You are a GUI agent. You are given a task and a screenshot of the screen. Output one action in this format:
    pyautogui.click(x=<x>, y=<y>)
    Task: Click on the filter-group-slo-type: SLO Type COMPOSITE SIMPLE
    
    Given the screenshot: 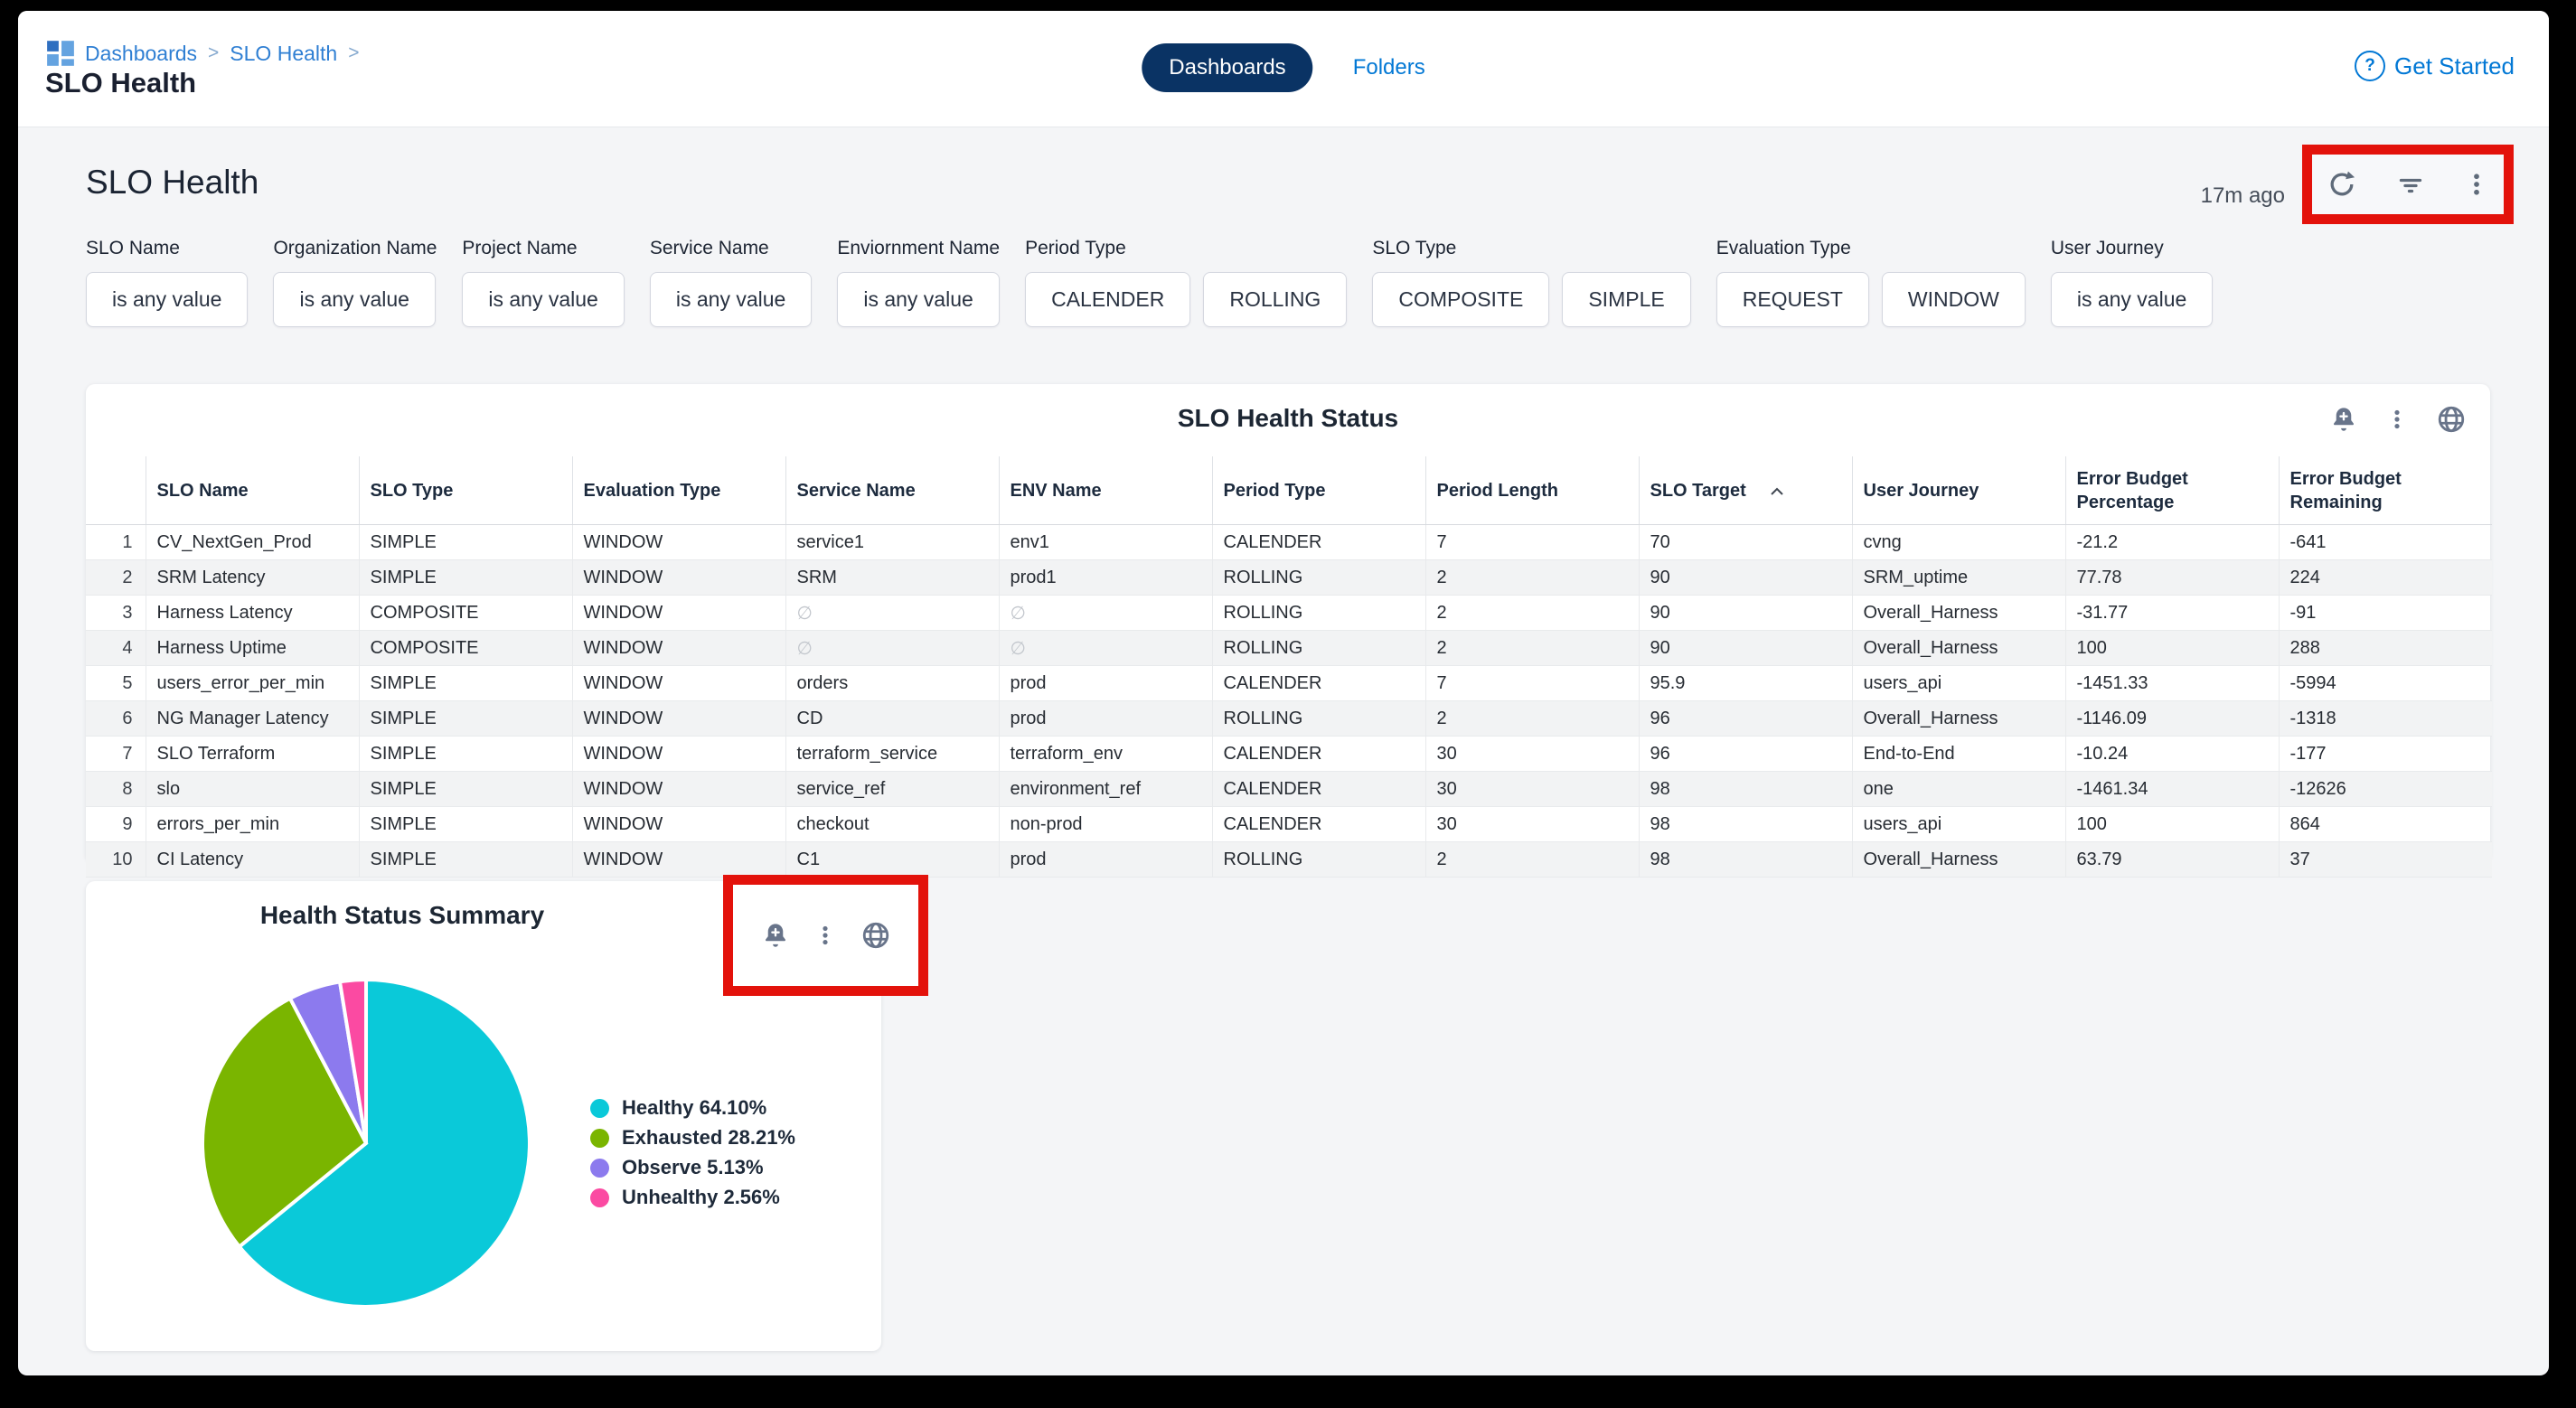 What is the action you would take?
    pyautogui.click(x=1531, y=282)
    